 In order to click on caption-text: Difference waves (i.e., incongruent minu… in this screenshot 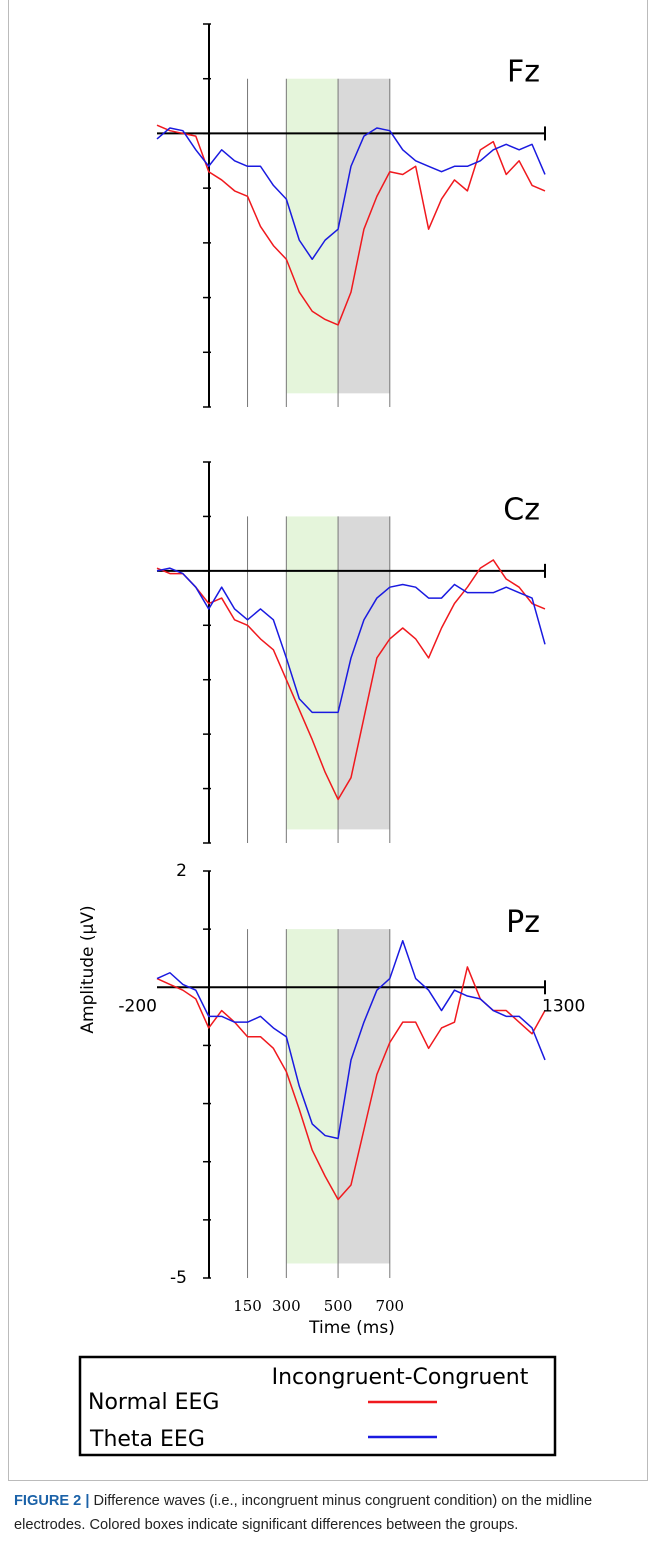, I will do `click(303, 1513)`.